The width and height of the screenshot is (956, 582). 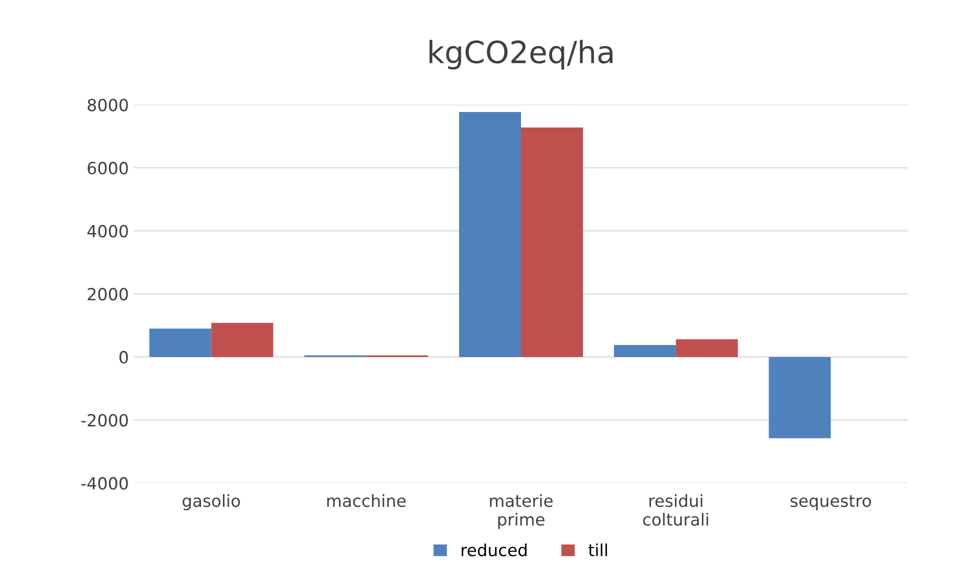 I want to click on x-tick-label: macchine, so click(x=366, y=501).